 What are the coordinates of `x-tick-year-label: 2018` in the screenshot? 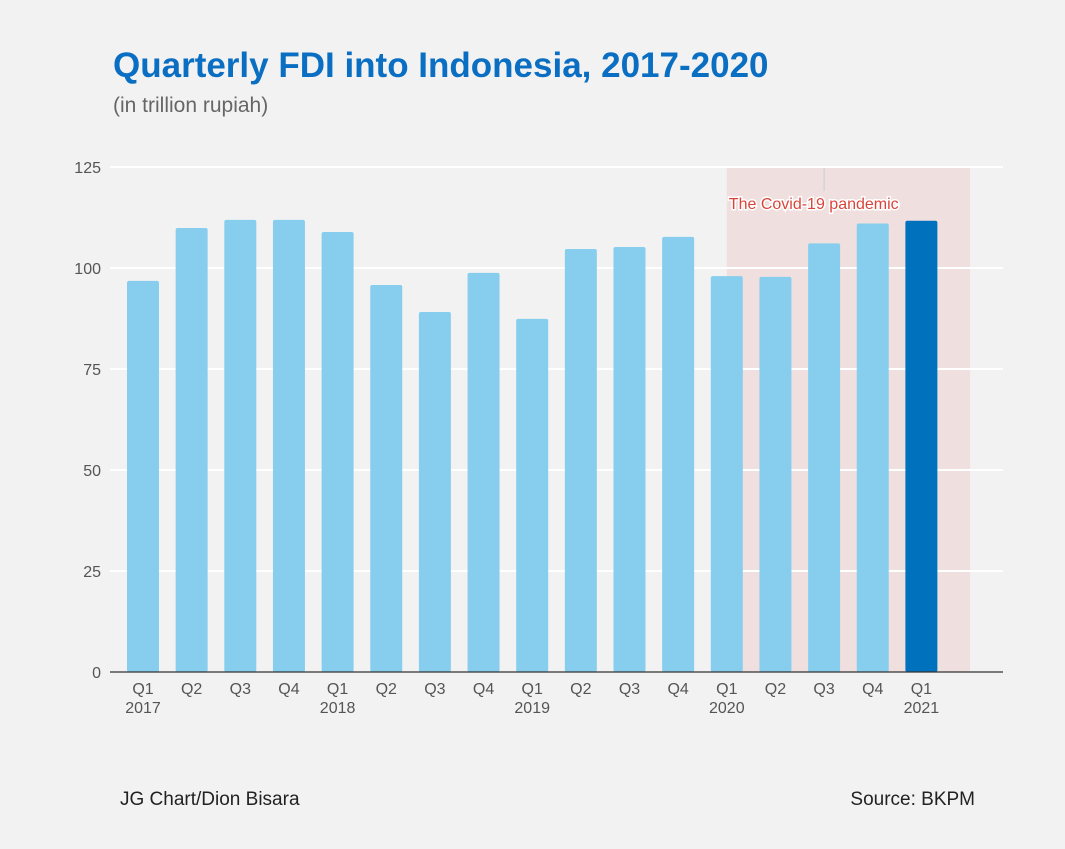 It's located at (338, 708).